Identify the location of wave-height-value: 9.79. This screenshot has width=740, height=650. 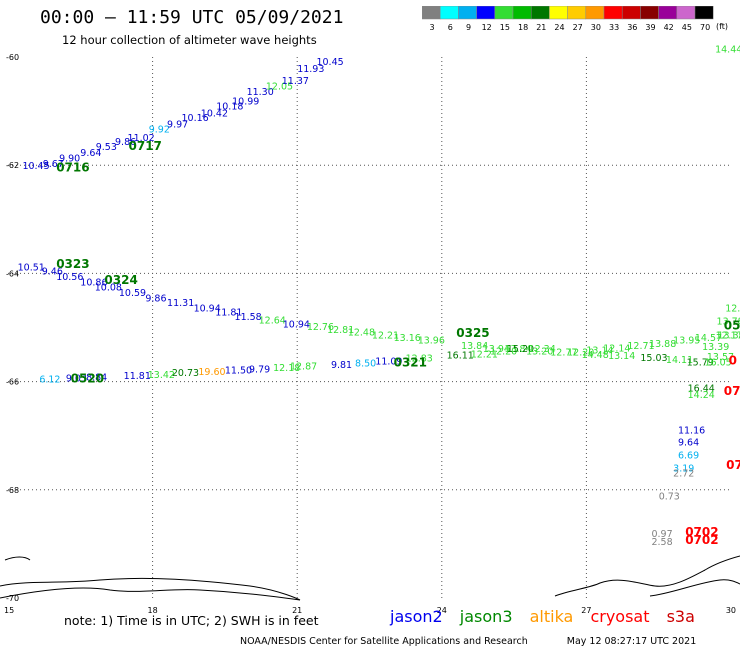
(259, 369).